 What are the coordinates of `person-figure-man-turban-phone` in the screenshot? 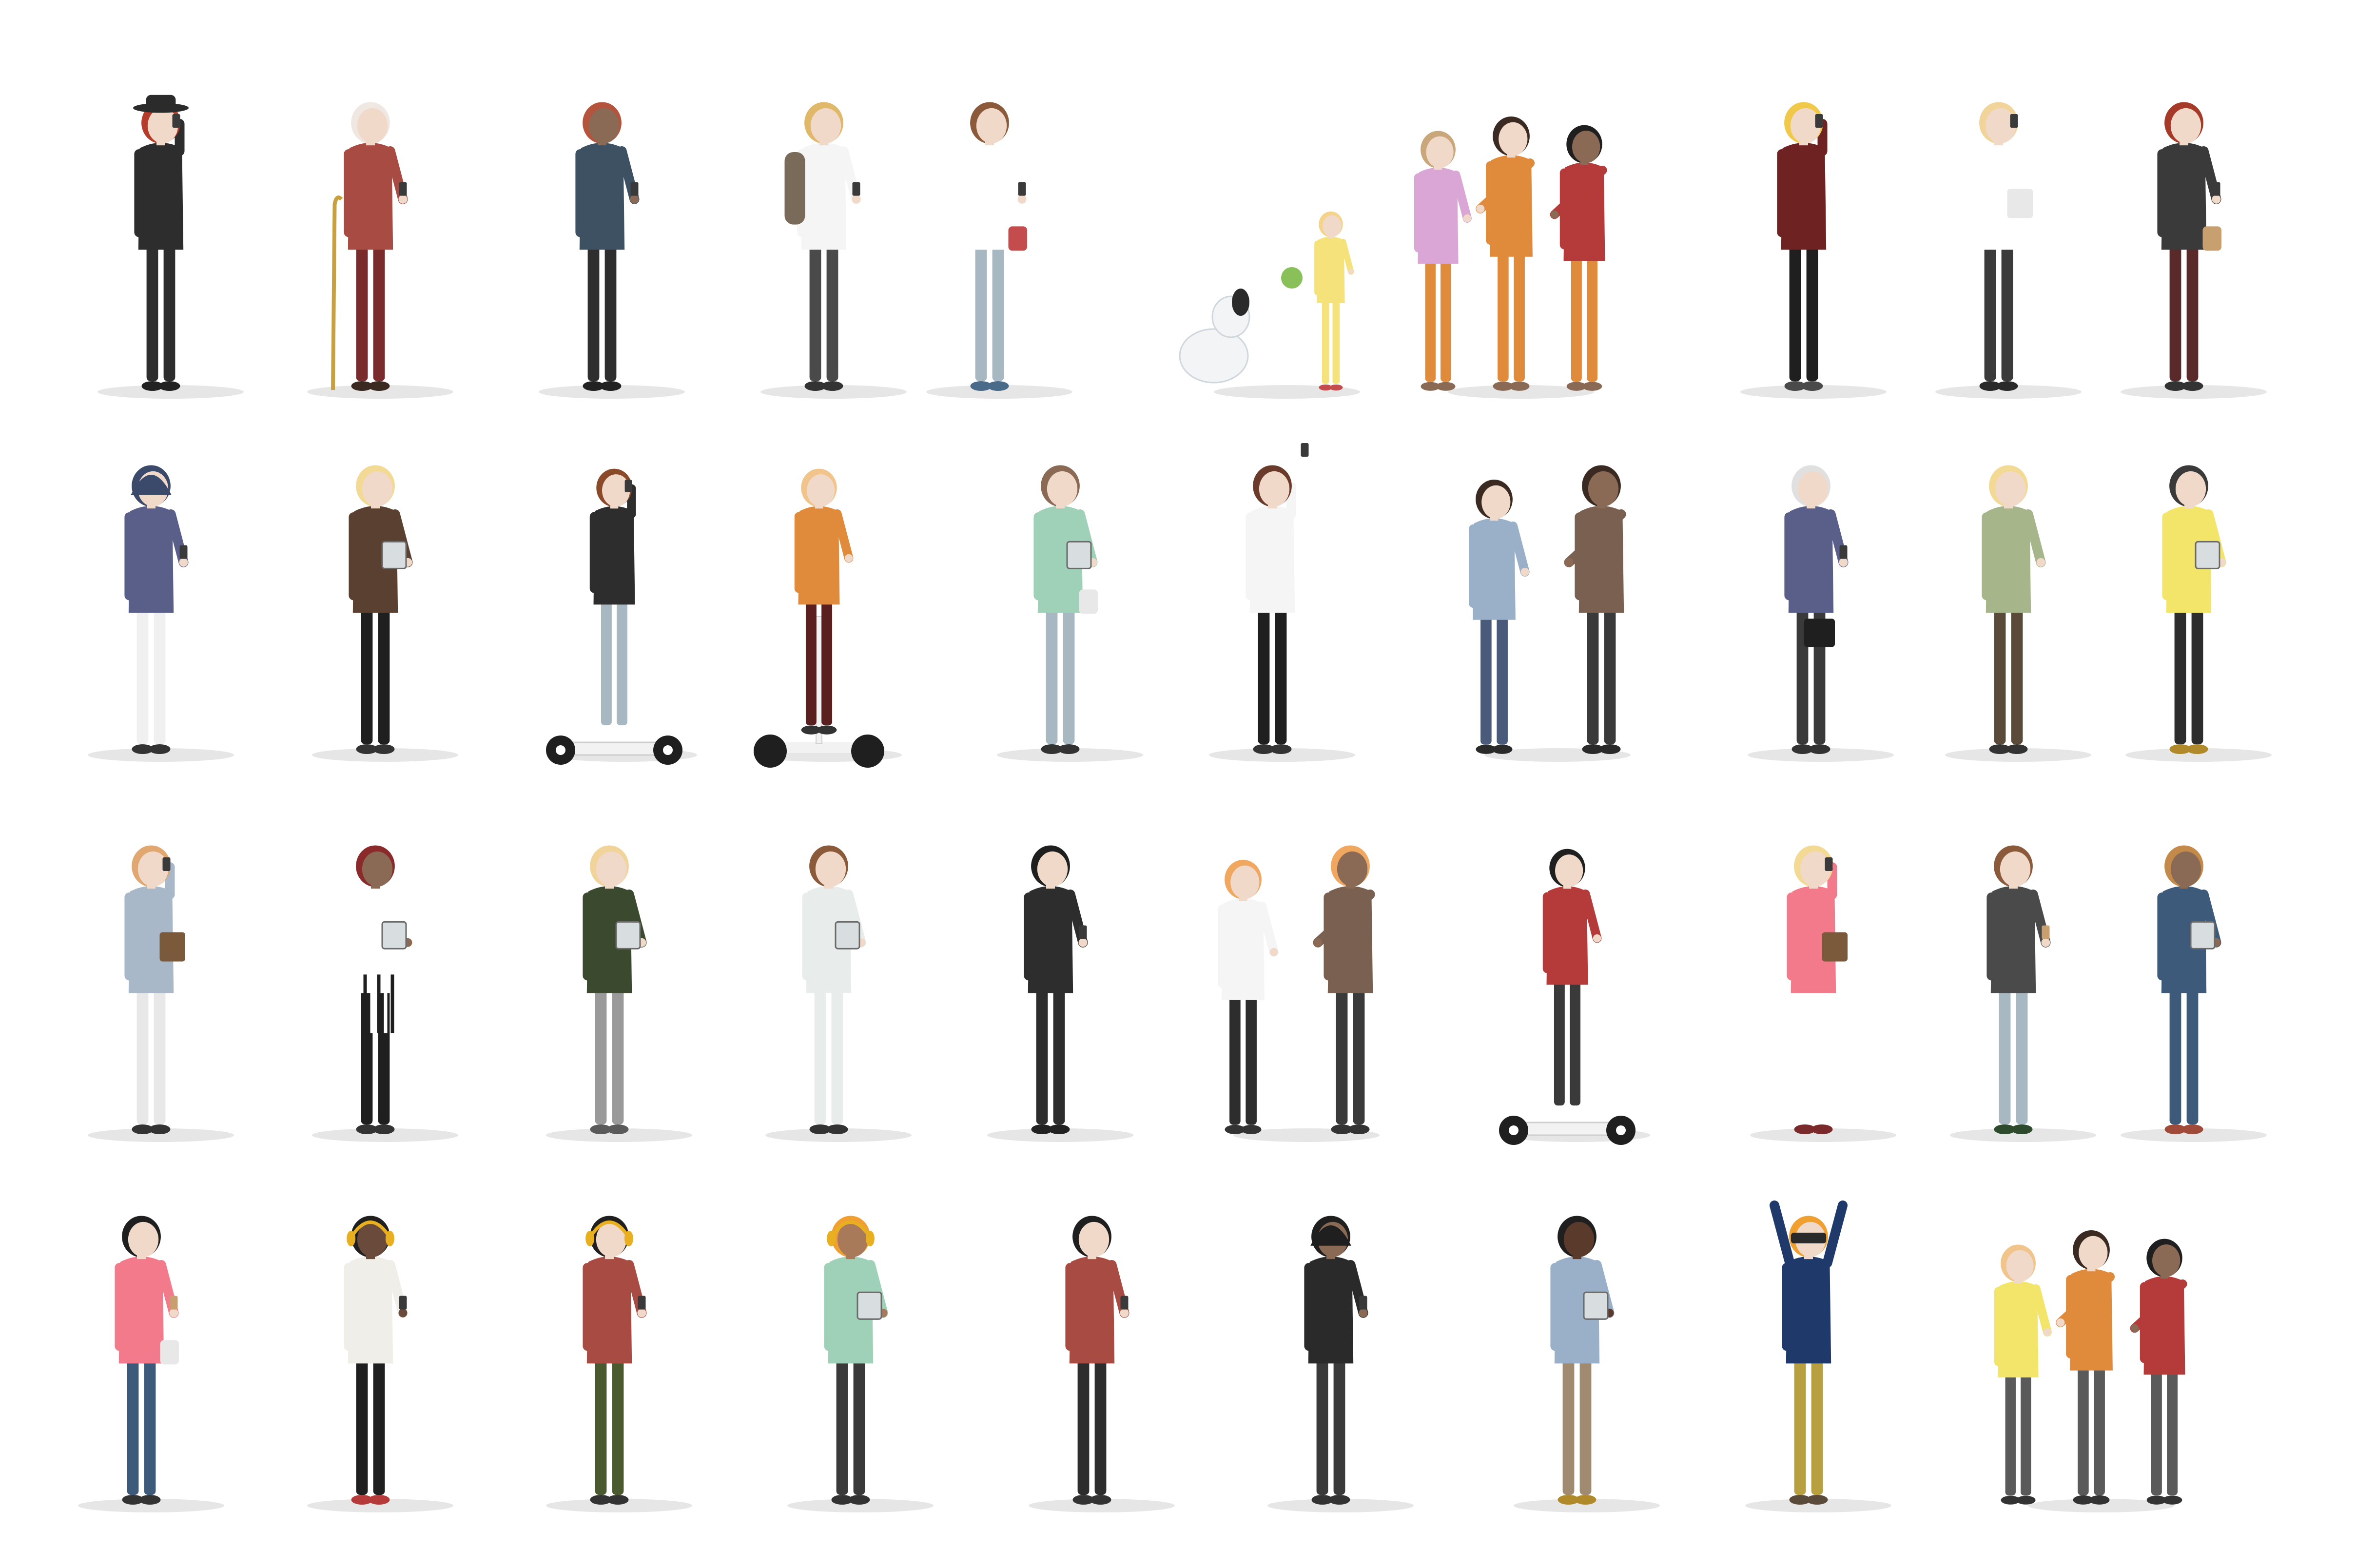 It's located at (1340, 1364).